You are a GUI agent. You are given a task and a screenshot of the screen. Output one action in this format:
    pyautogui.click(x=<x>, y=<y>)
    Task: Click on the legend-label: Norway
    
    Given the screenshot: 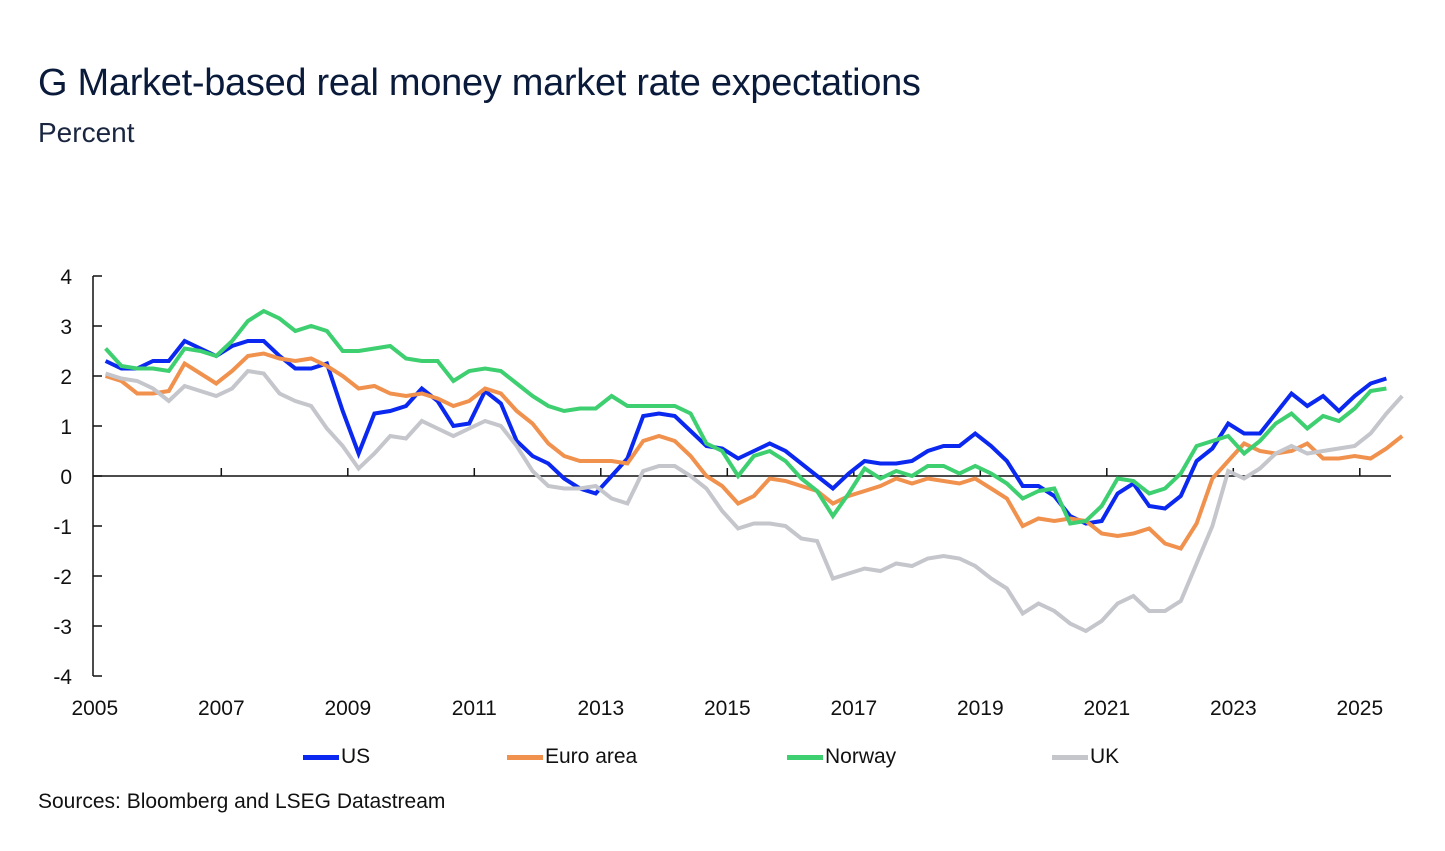 What is the action you would take?
    pyautogui.click(x=861, y=756)
    